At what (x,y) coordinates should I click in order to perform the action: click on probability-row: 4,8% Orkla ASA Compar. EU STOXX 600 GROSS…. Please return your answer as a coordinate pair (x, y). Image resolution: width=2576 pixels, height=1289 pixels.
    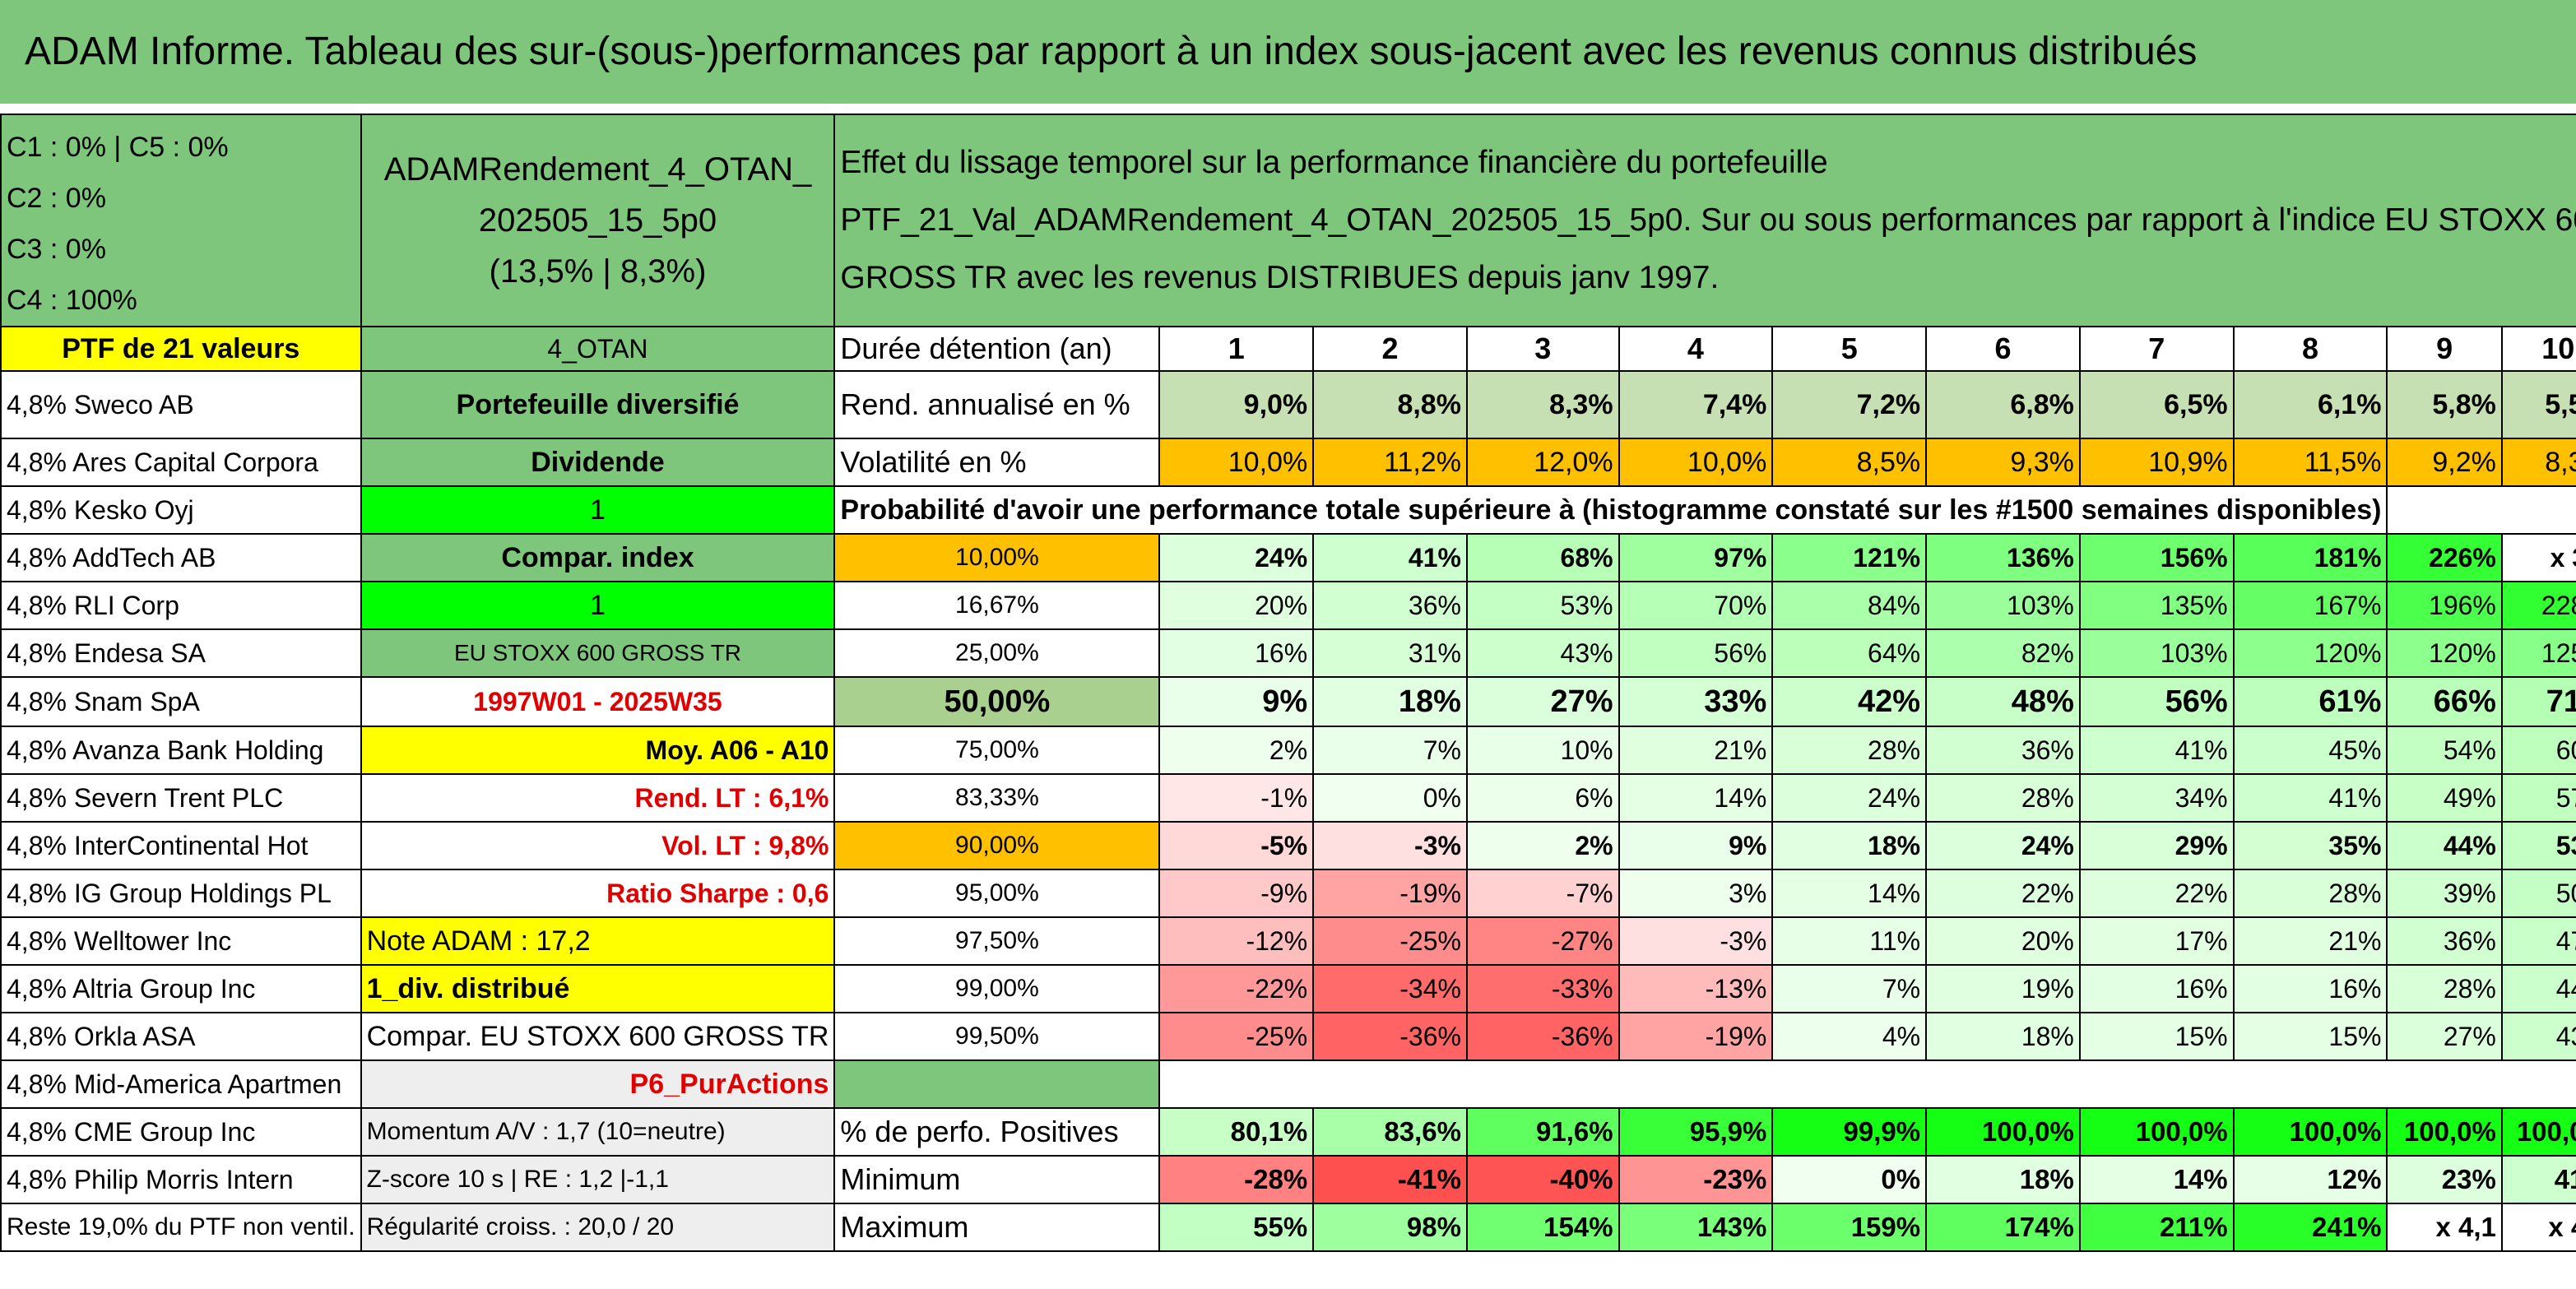
    Looking at the image, I should click on (1288, 1036).